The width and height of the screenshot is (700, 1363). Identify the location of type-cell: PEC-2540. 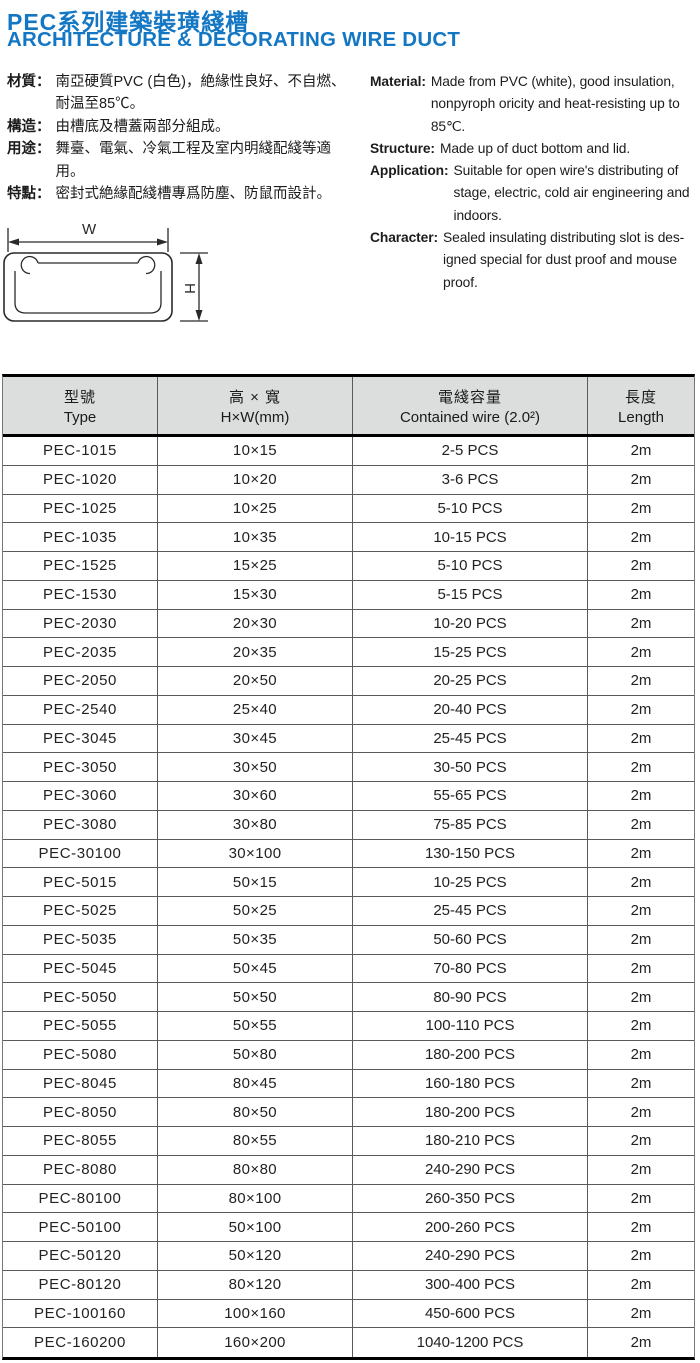
(80, 709).